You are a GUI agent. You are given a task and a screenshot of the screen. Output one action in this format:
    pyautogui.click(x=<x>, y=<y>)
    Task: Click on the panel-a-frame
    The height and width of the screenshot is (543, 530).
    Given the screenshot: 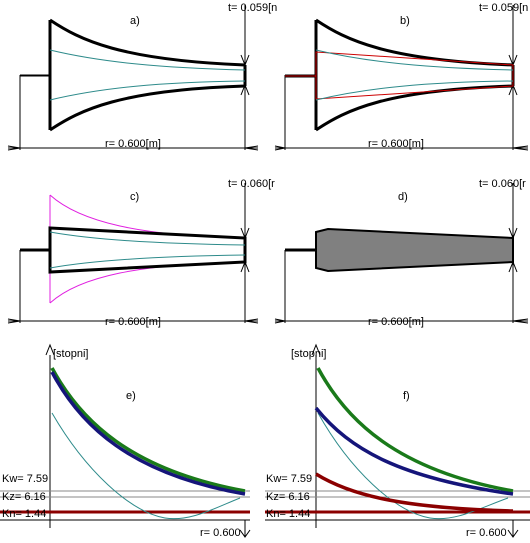 What is the action you would take?
    pyautogui.click(x=133, y=77)
    